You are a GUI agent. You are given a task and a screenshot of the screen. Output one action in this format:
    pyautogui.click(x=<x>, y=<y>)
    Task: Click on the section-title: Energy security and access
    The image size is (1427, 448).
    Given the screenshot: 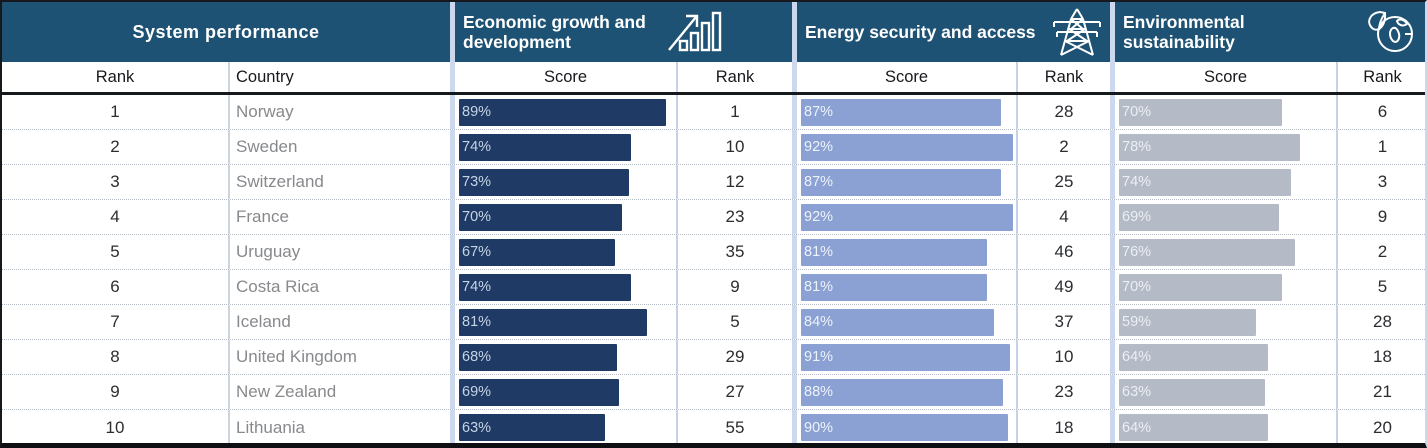 What is the action you would take?
    pyautogui.click(x=920, y=31)
    